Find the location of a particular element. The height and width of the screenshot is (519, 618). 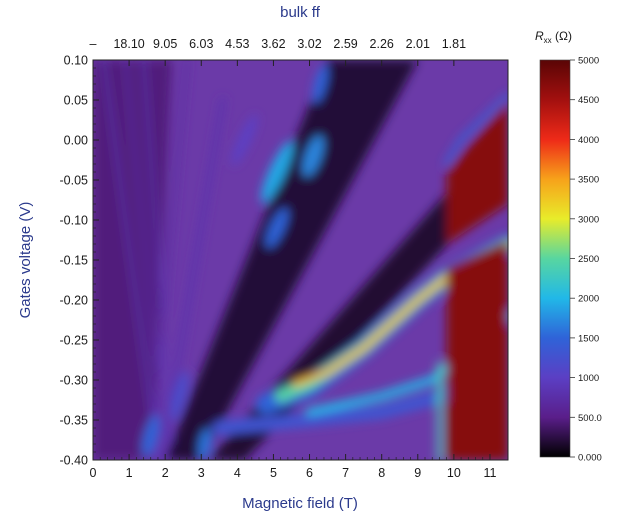

x-tick-label: 8 is located at coordinates (381, 473).